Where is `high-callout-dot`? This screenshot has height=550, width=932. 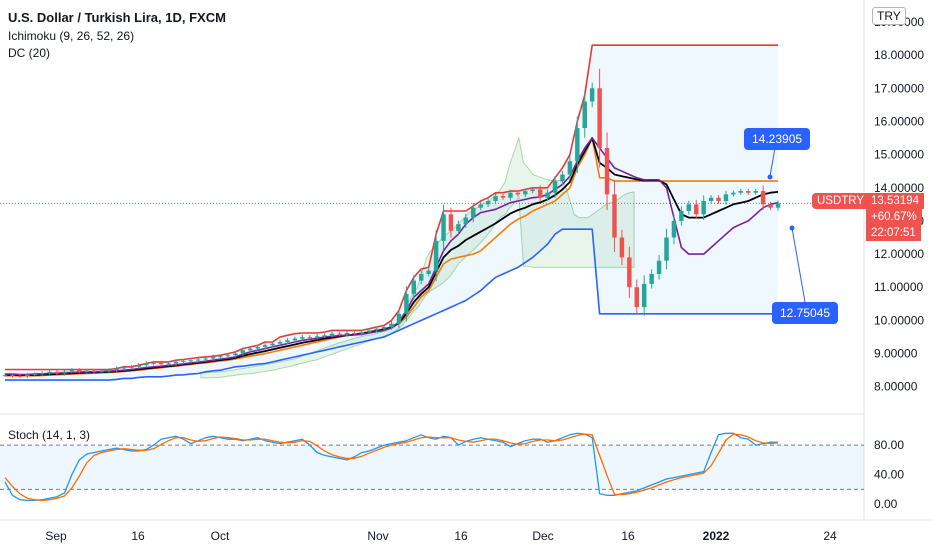 high-callout-dot is located at coordinates (770, 177).